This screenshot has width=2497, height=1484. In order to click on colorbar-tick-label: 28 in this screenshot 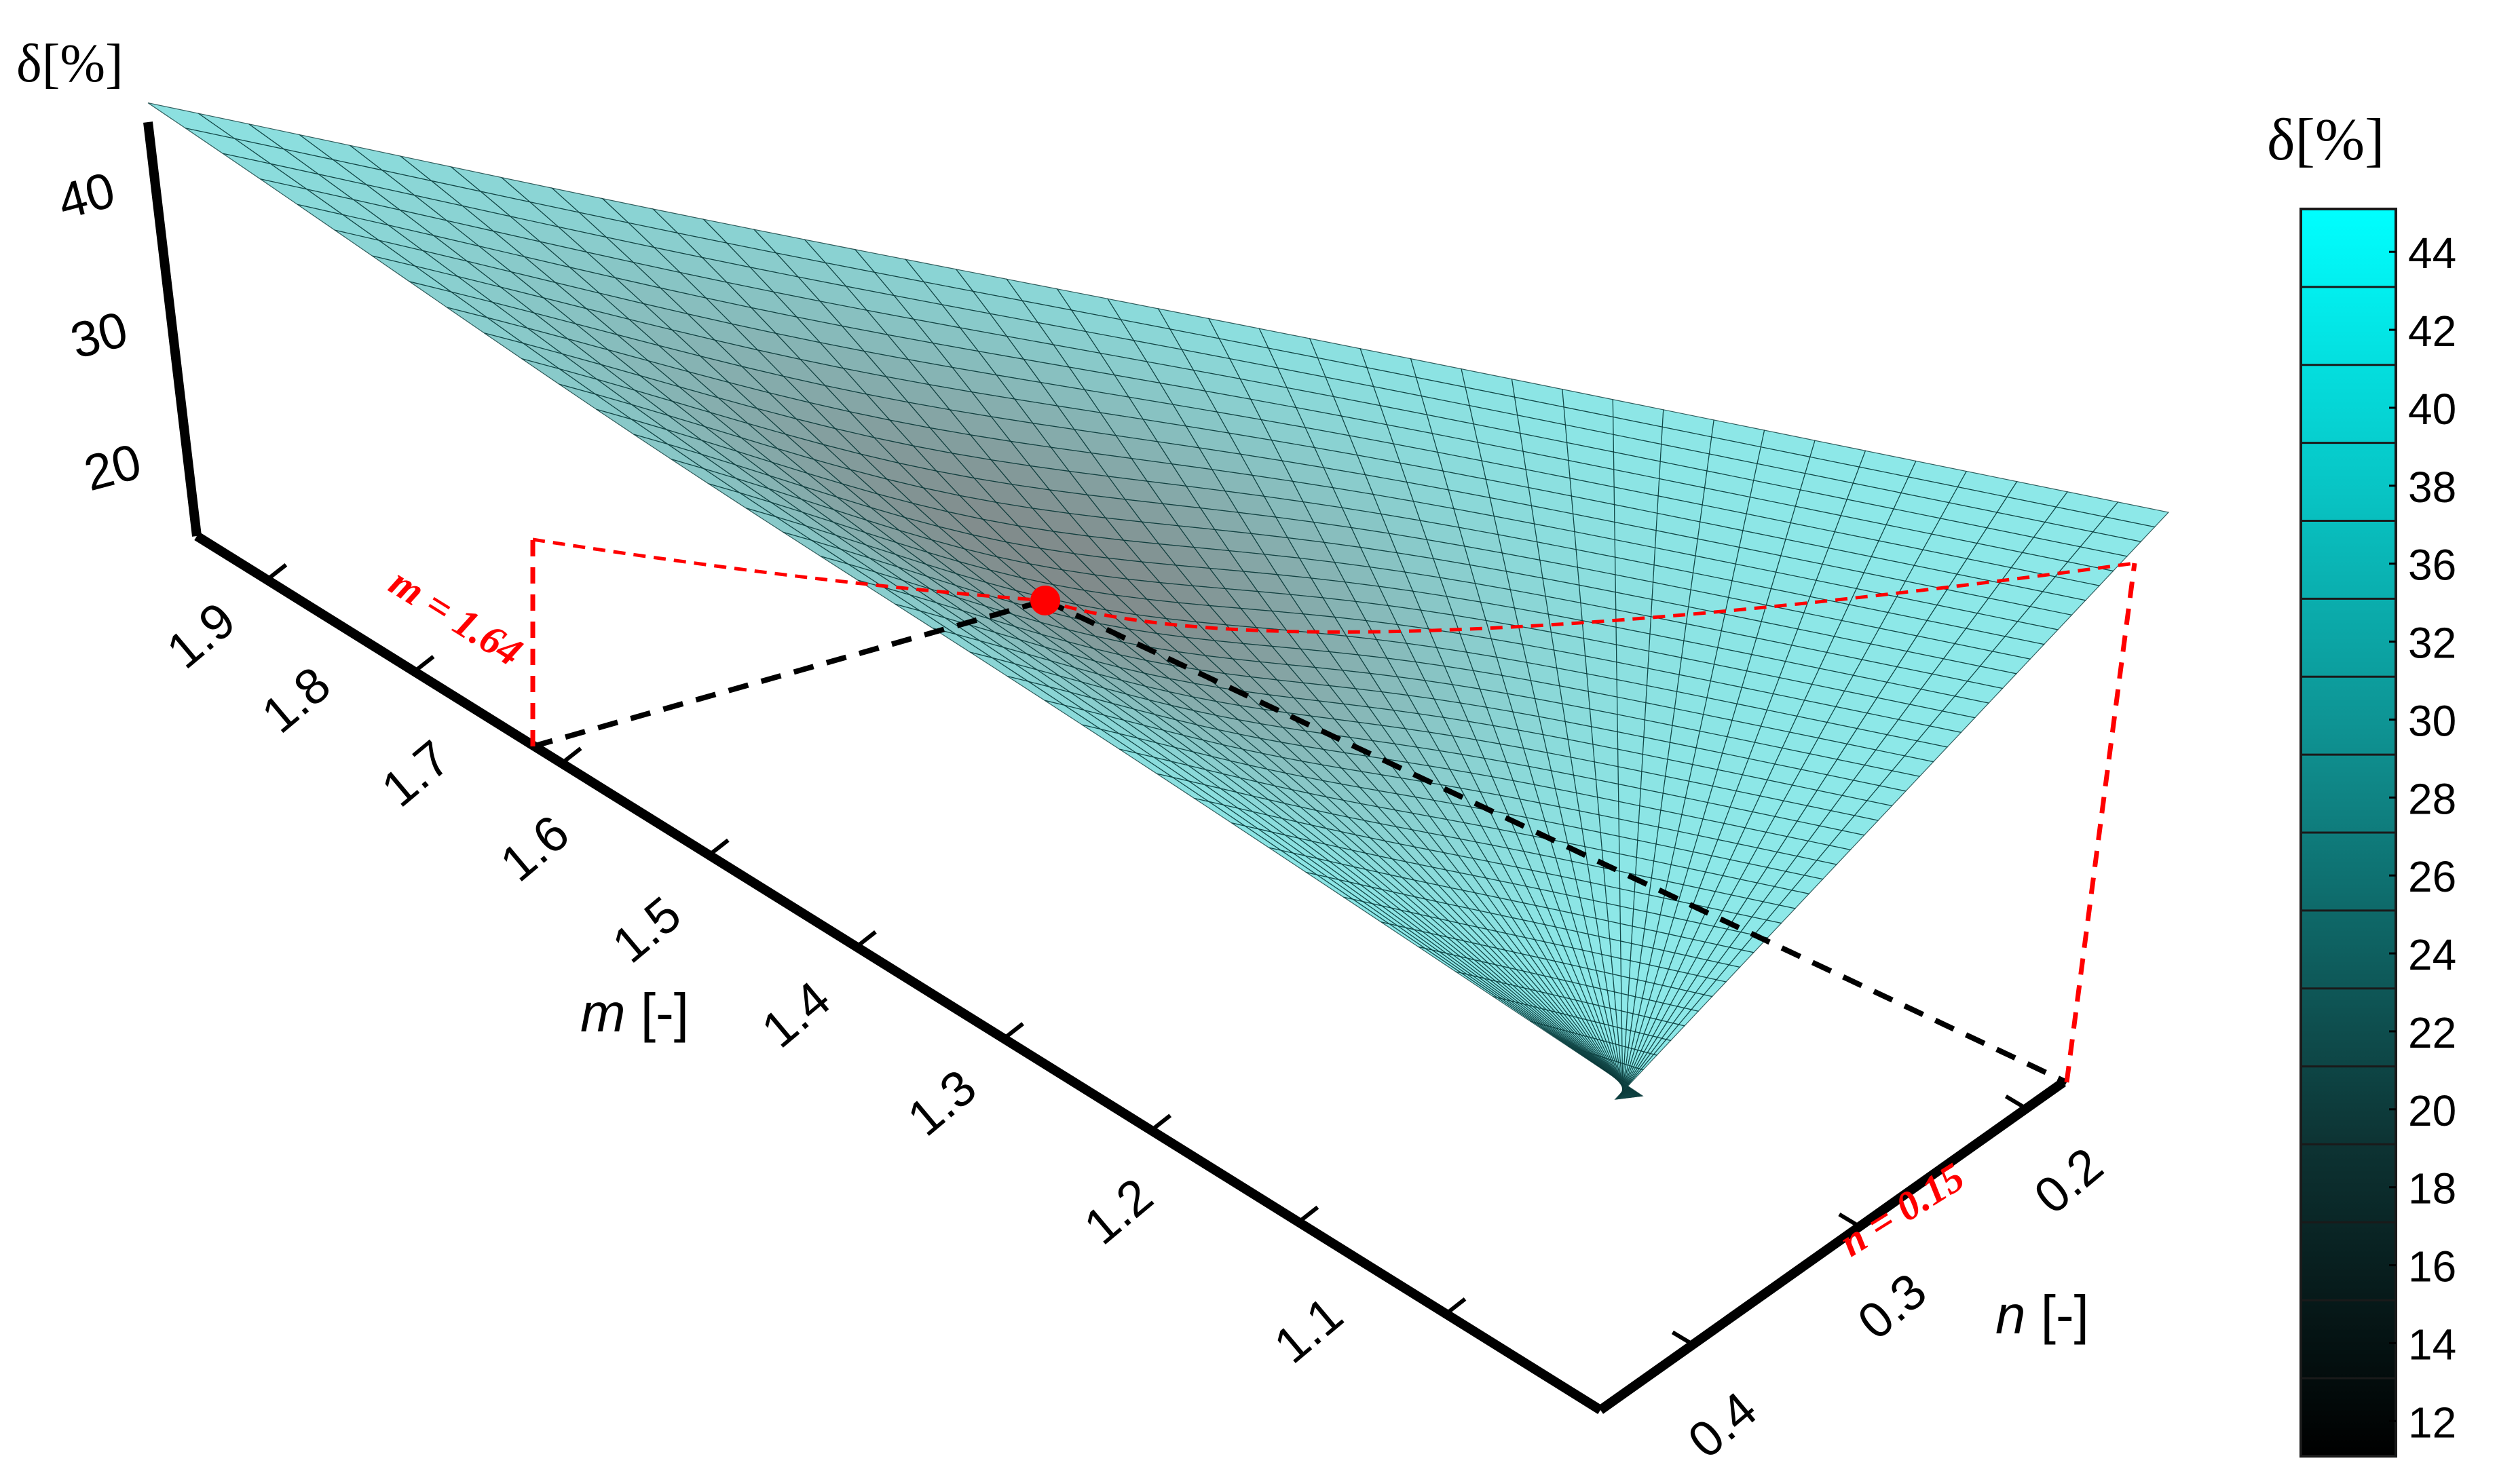, I will do `click(2432, 798)`.